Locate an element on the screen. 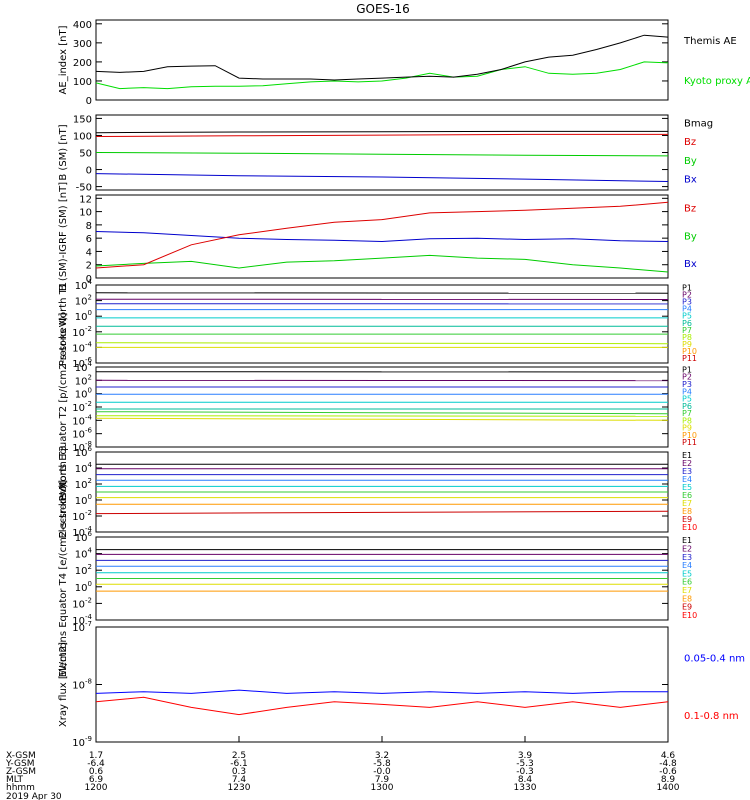 The image size is (750, 800). ephemeris-value: 1300 is located at coordinates (382, 788).